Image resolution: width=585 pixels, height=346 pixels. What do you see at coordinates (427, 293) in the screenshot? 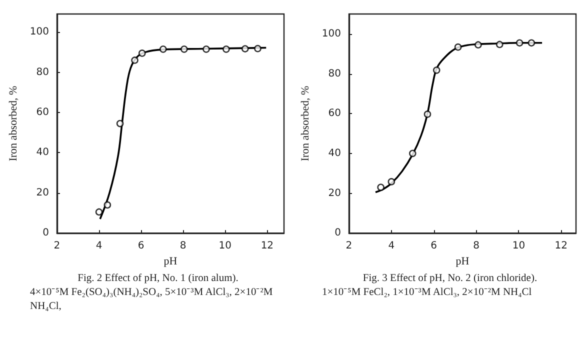
I see `text: 1×10⁻⁵M FeCl₂, 1×10⁻³M AlCl₃, 2×10⁻²M NH₄Cl` at bounding box center [427, 293].